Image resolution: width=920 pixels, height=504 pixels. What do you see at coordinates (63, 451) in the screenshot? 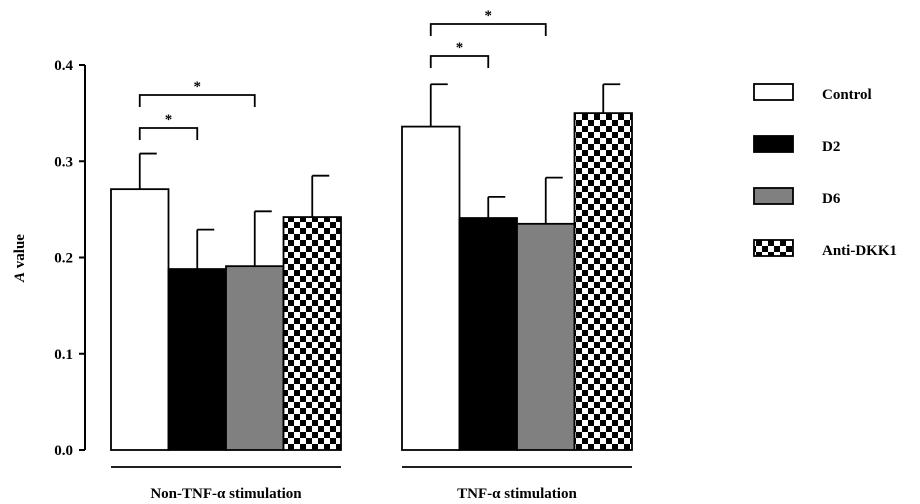
I see `y-tick-label: 0.0` at bounding box center [63, 451].